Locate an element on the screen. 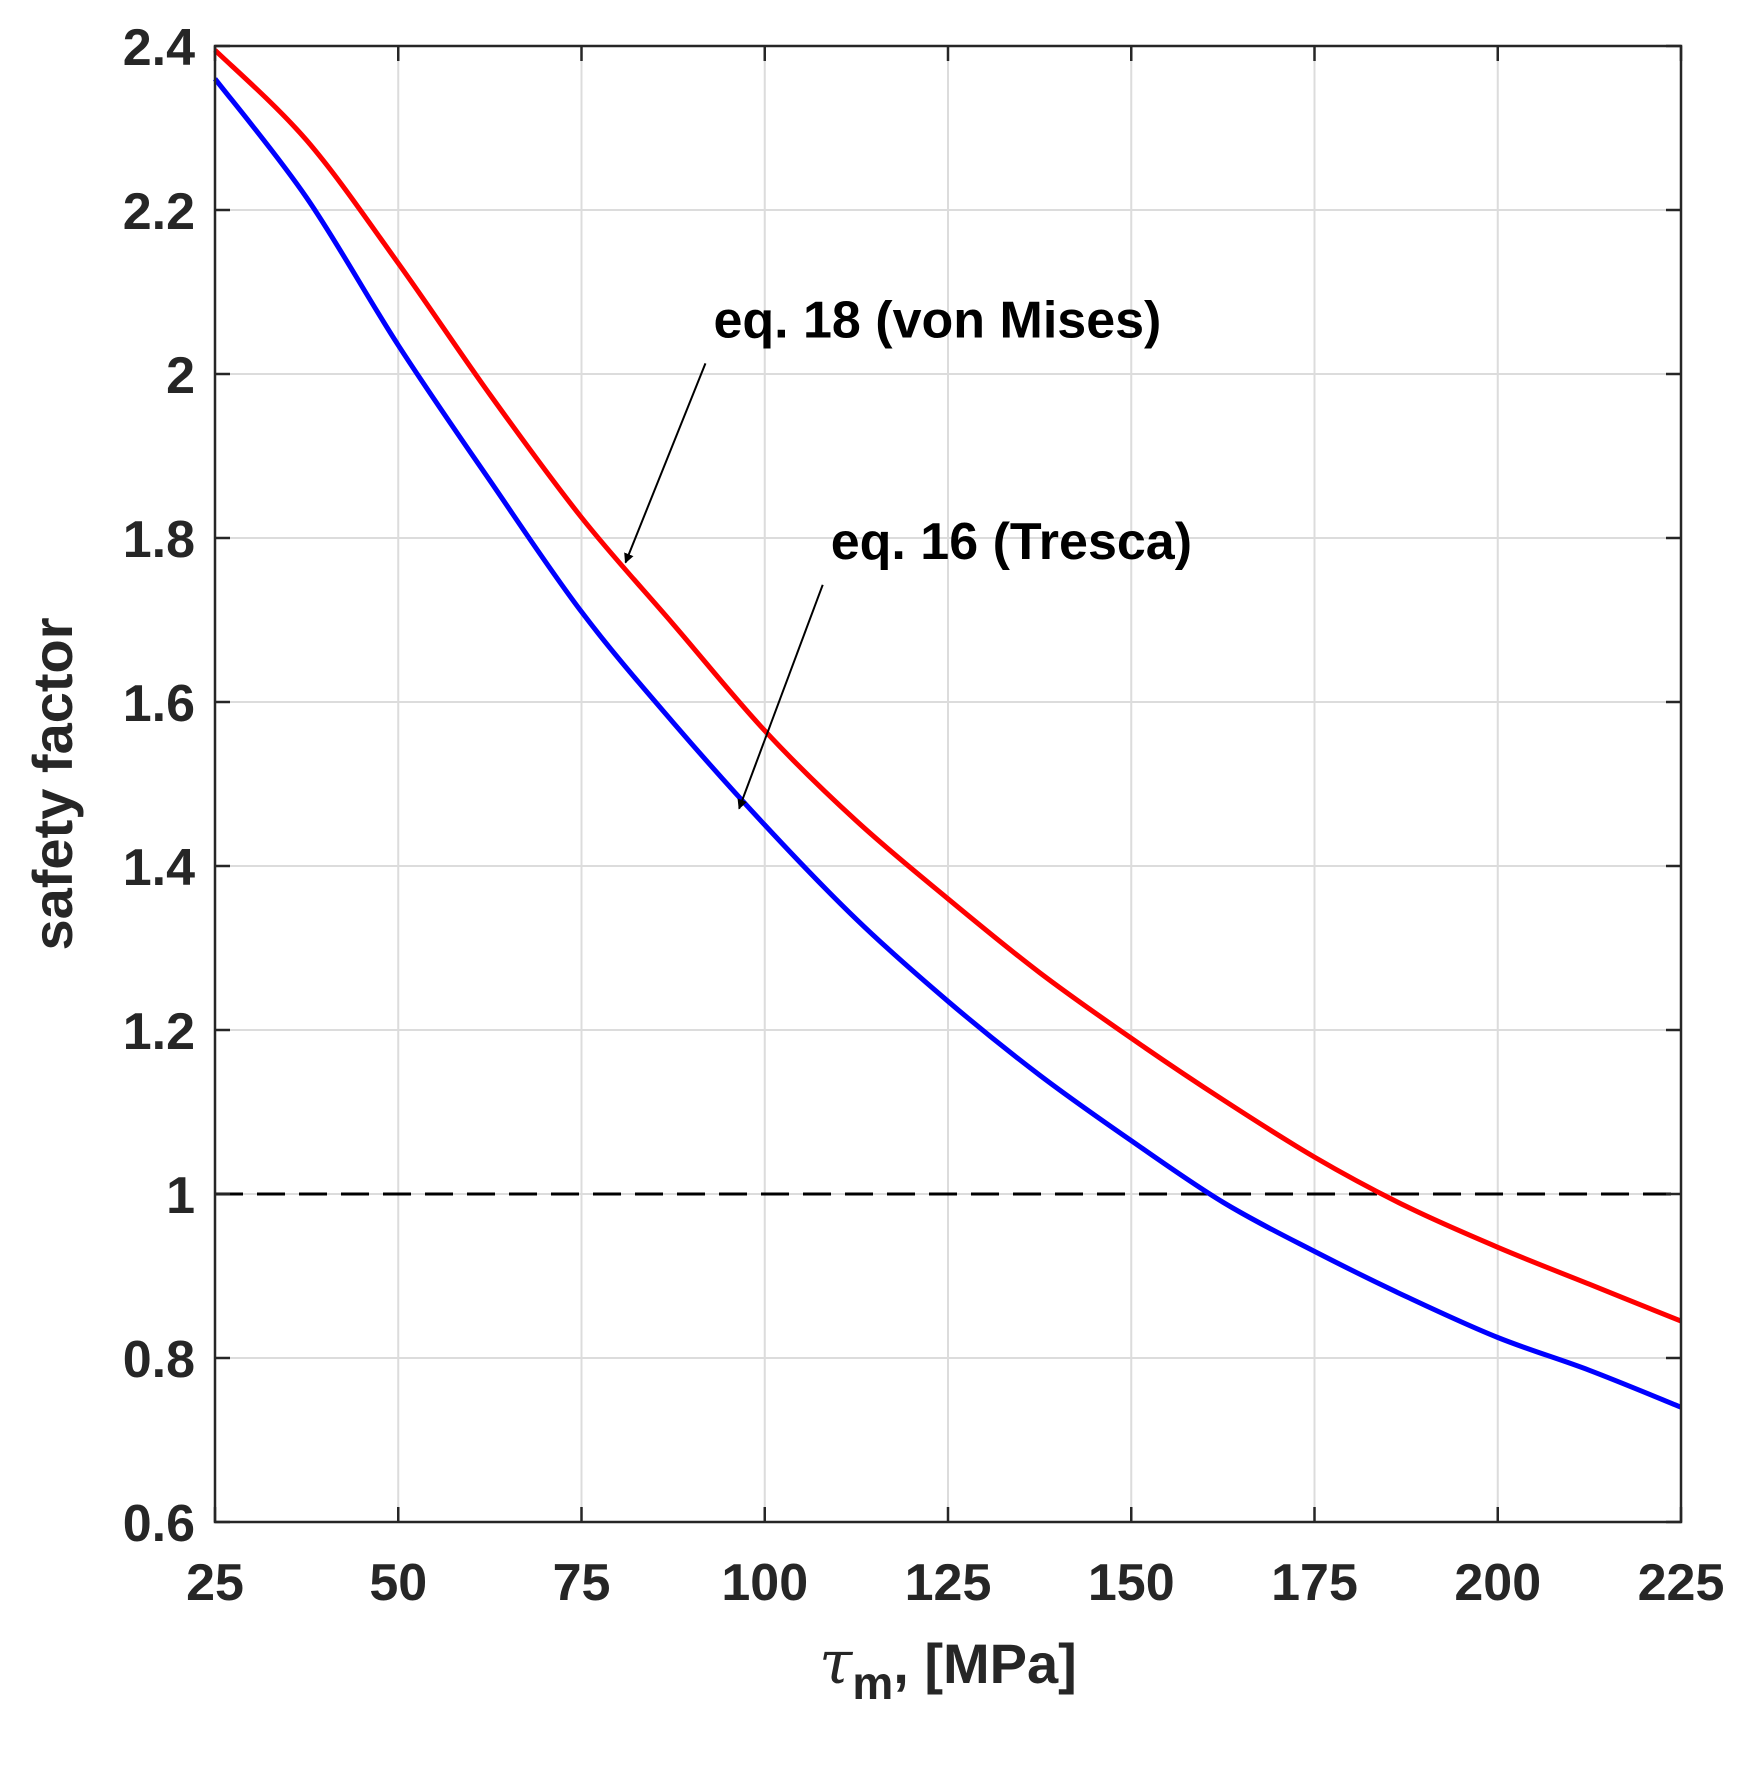 This screenshot has height=1770, width=1754. x-tick-label: 25 is located at coordinates (215, 1583).